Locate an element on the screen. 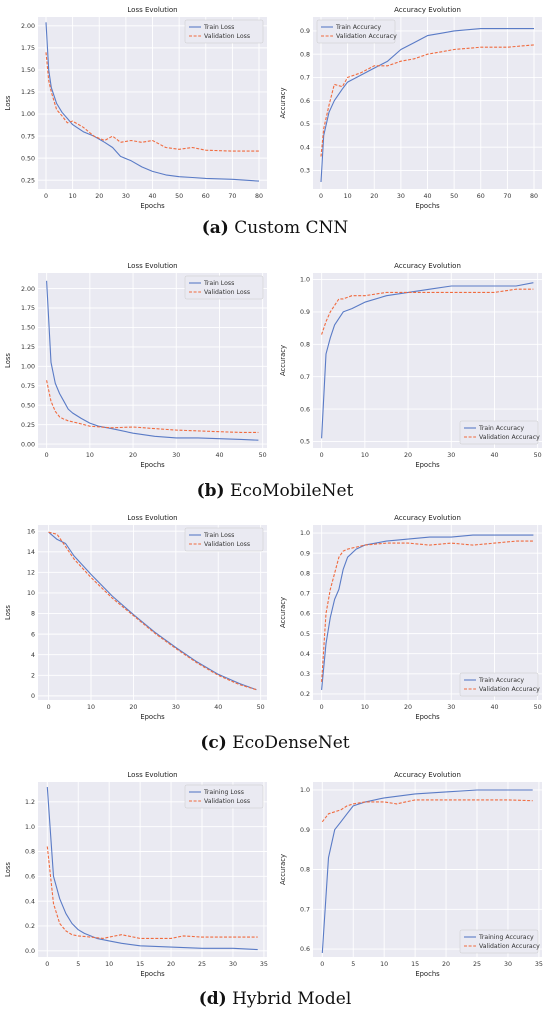  chart-c-loss-legend: Train Loss Validation Loss is located at coordinates (224, 539).